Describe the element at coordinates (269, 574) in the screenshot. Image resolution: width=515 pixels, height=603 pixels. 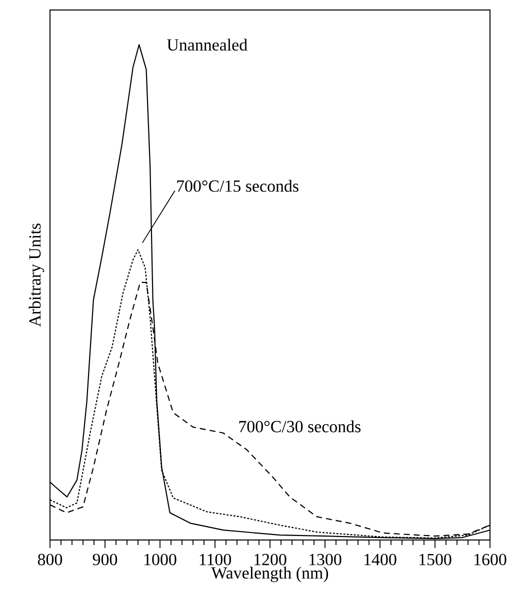
I see `x-axis-title: Wavelength (nm)` at that location.